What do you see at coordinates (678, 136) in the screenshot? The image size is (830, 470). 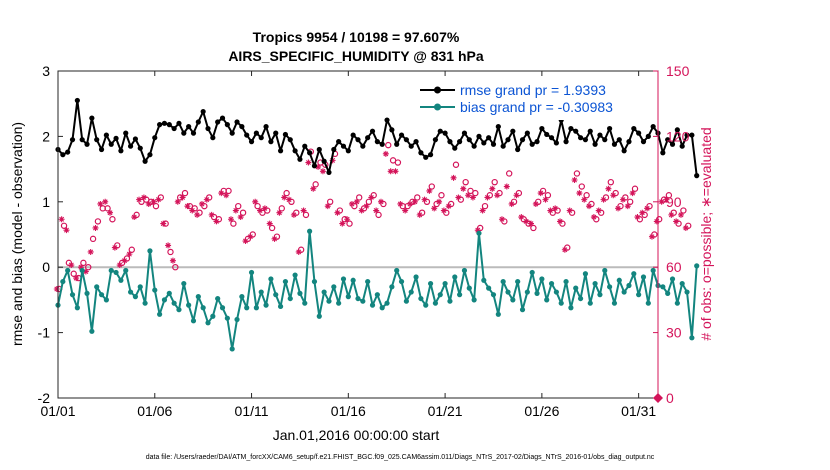 I see `y-right-tick-label: 120` at bounding box center [678, 136].